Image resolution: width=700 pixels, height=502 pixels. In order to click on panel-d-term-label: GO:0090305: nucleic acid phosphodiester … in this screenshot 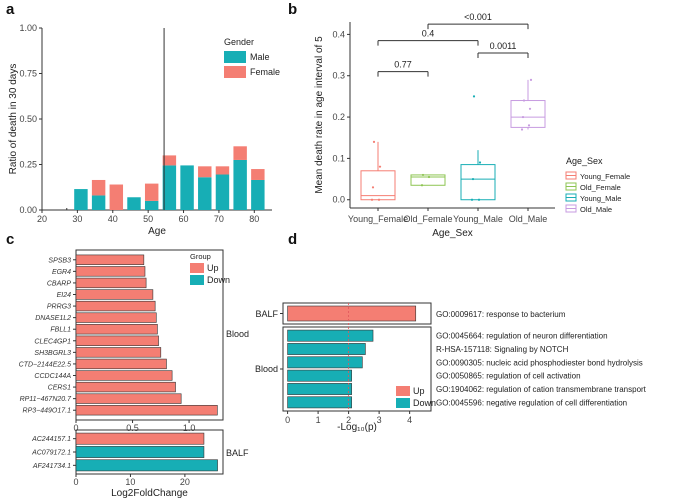, I will do `click(539, 362)`.